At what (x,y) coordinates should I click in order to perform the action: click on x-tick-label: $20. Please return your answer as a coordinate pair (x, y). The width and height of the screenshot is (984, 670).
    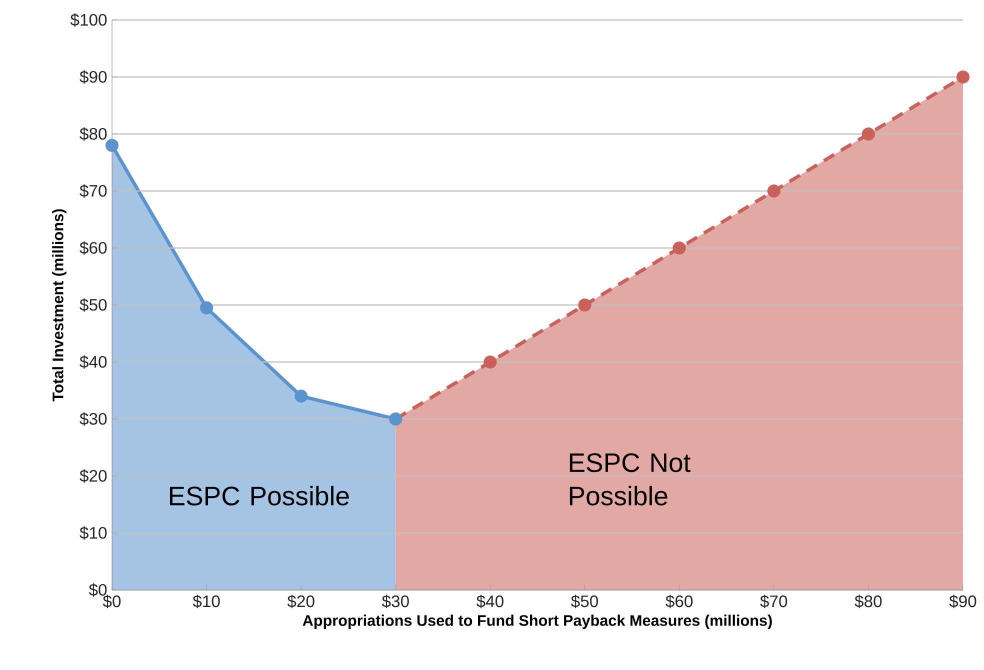
    Looking at the image, I should click on (300, 601).